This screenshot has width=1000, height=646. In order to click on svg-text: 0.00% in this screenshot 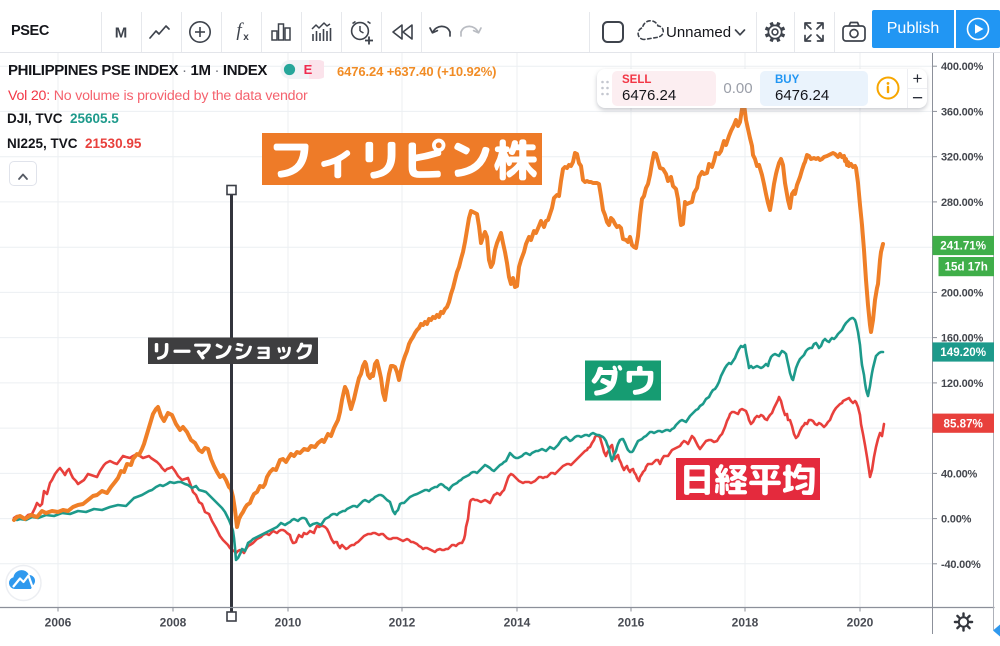, I will do `click(956, 520)`.